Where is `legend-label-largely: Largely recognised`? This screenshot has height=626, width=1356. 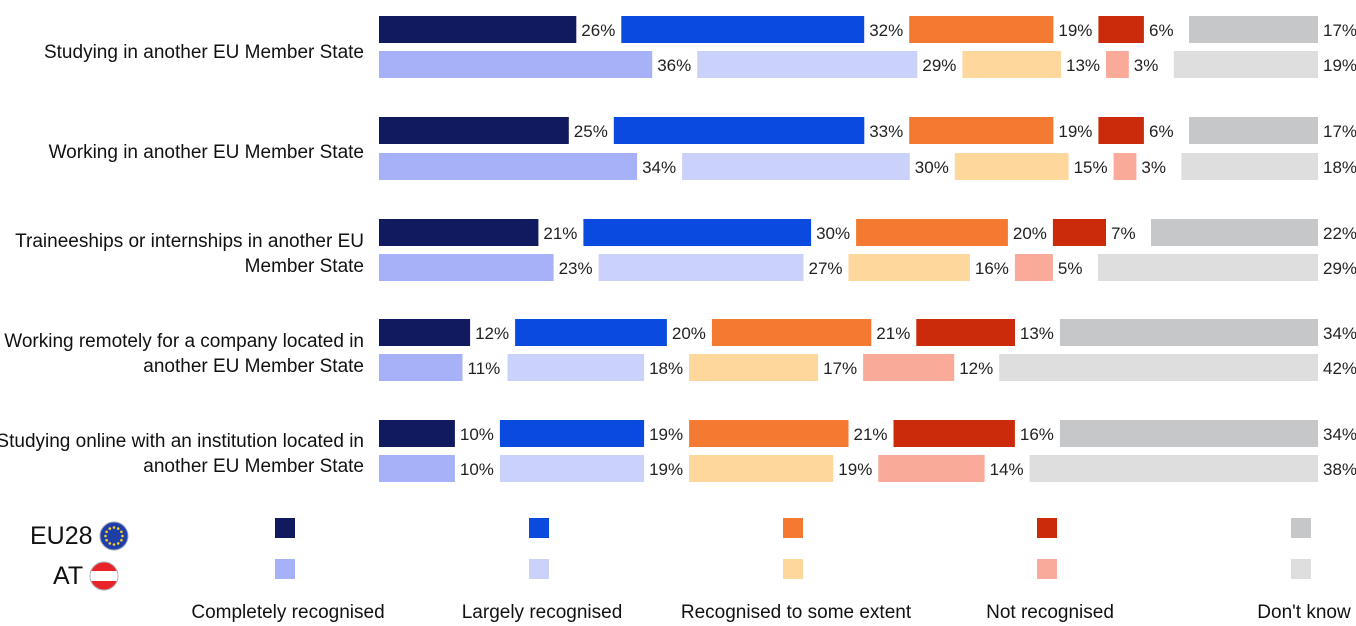 legend-label-largely: Largely recognised is located at coordinates (542, 612).